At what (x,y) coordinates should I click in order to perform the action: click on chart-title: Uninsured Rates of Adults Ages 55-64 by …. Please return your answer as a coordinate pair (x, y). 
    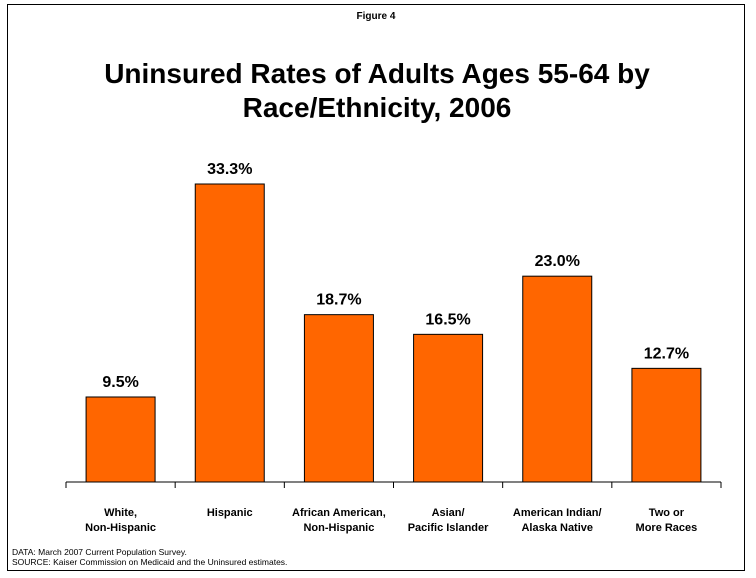
    Looking at the image, I should click on (377, 91).